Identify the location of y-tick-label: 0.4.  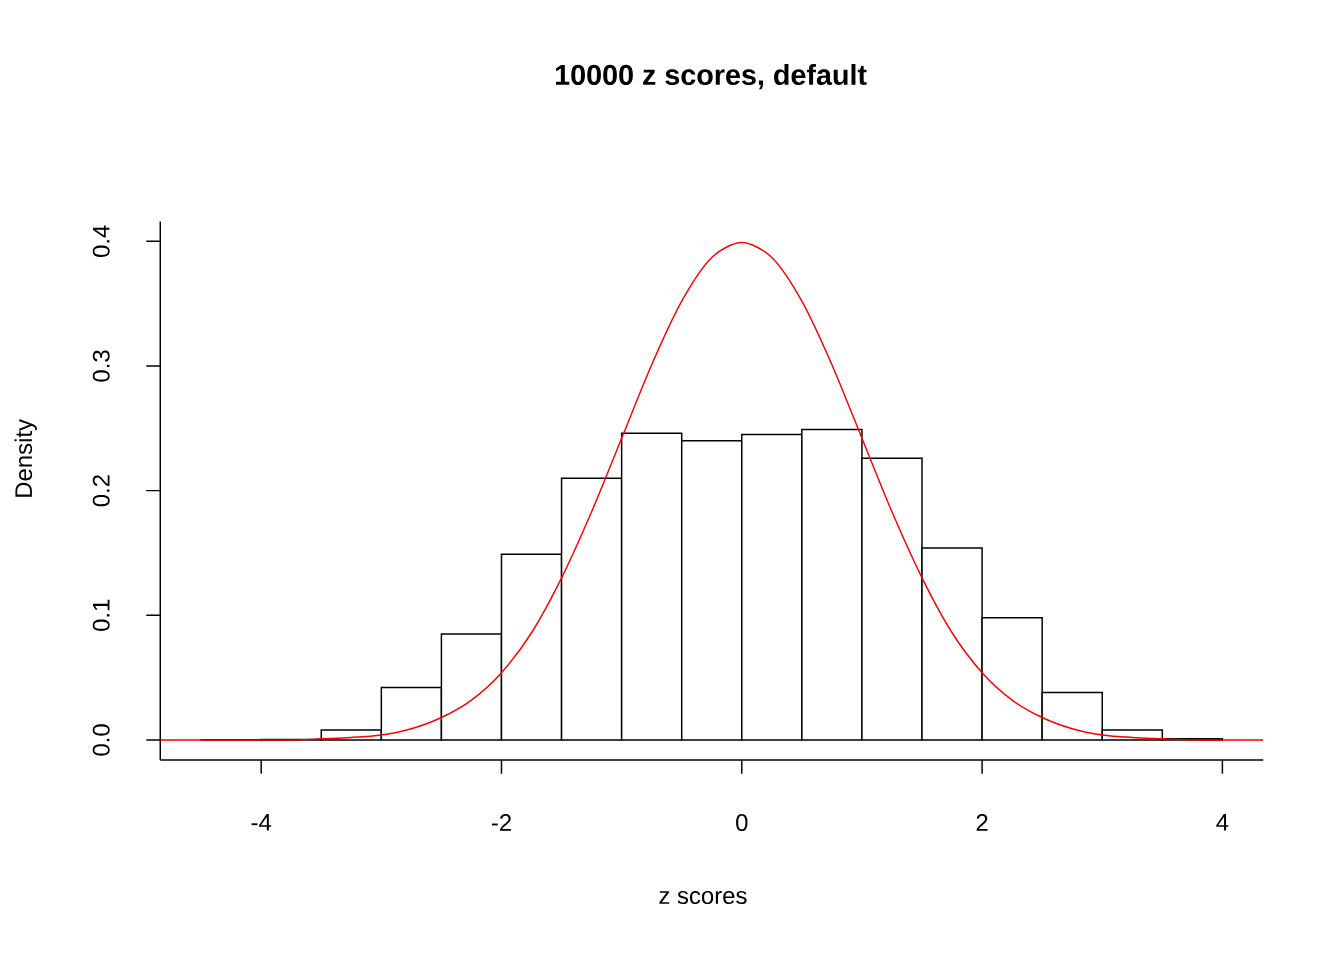
(101, 241).